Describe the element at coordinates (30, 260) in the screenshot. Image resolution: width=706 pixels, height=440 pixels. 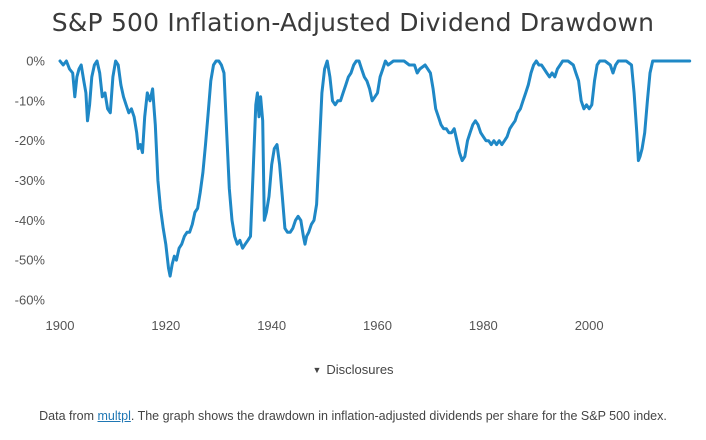
I see `y-tick-label: -50%` at that location.